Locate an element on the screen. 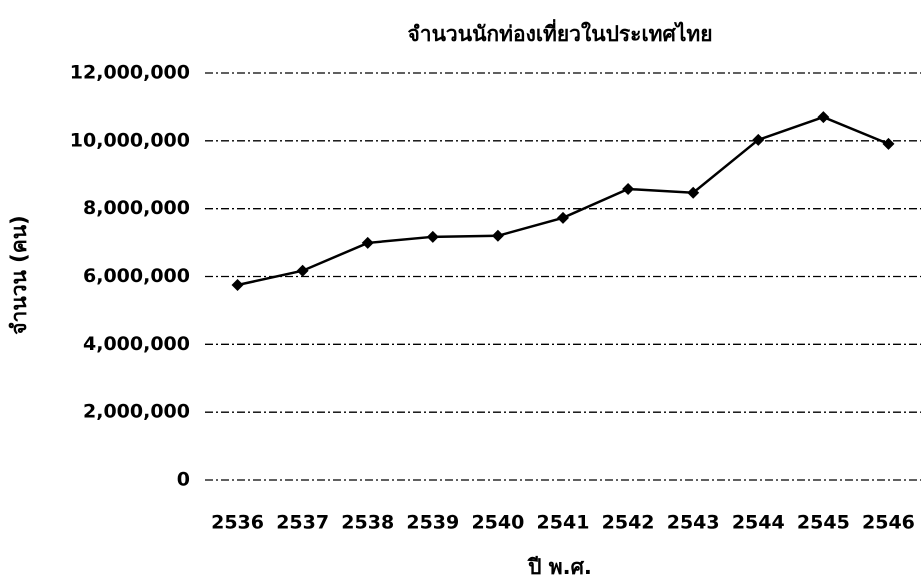  x-tick-label: 2538 is located at coordinates (367, 523).